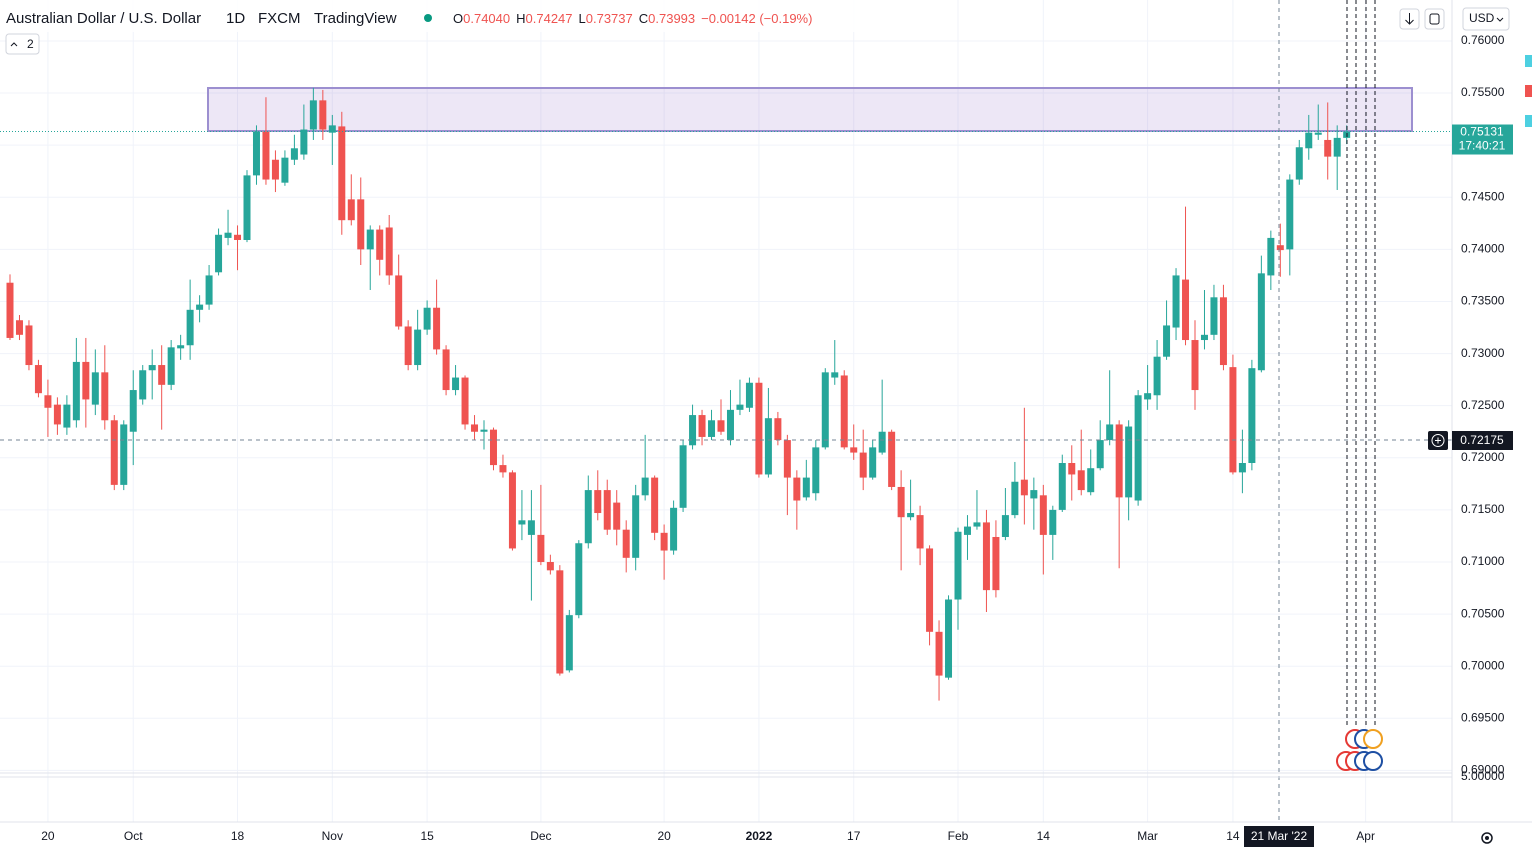  I want to click on crosshair-time: 21 Mar '22, so click(1279, 836).